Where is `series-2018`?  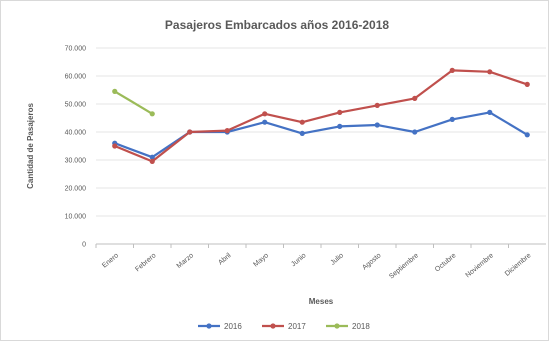 series-2018 is located at coordinates (133, 102).